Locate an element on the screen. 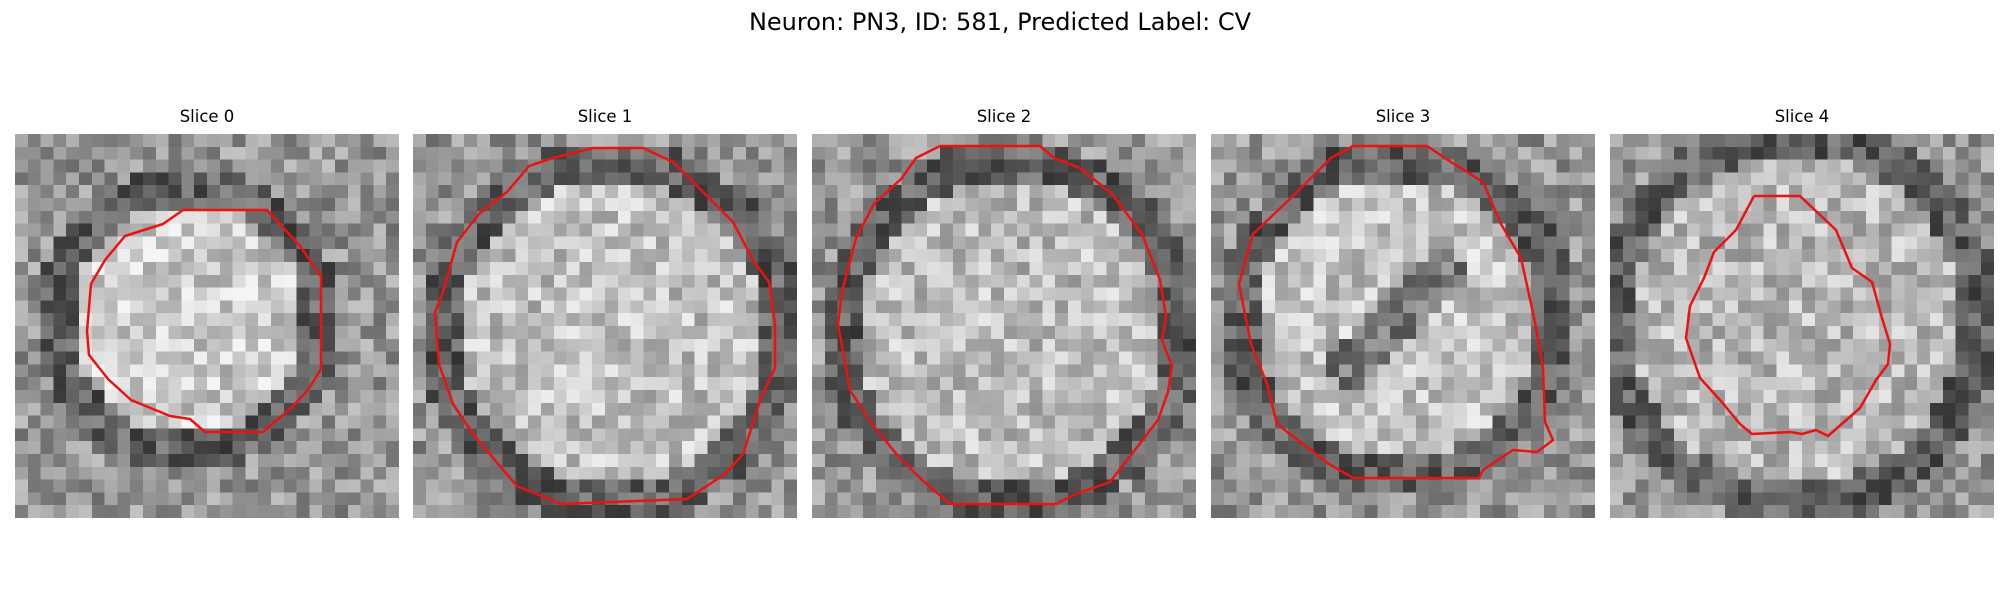 Image resolution: width=2000 pixels, height=600 pixels. slice-panel-1: Slice 1 is located at coordinates (605, 312).